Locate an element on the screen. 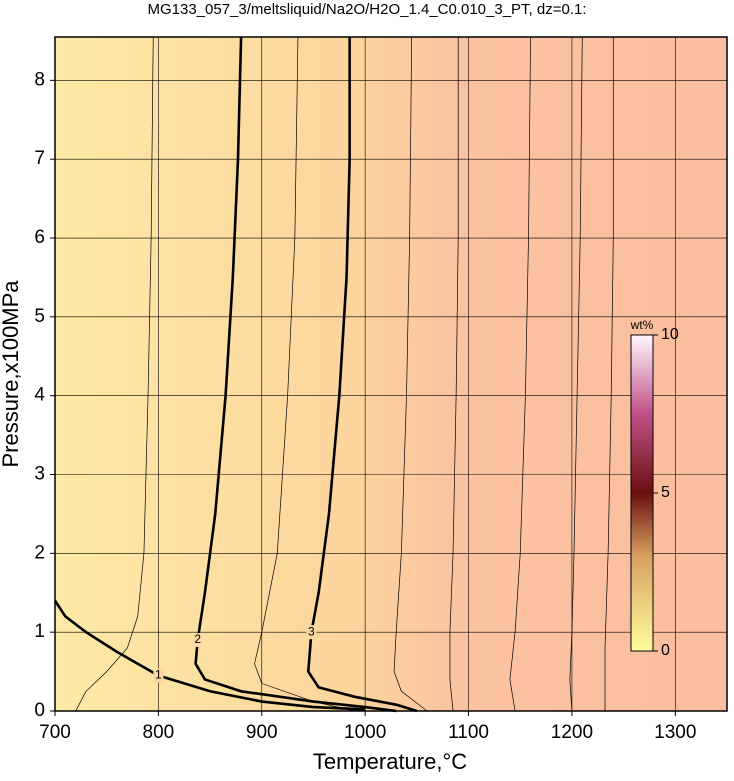  colorbar is located at coordinates (642, 493).